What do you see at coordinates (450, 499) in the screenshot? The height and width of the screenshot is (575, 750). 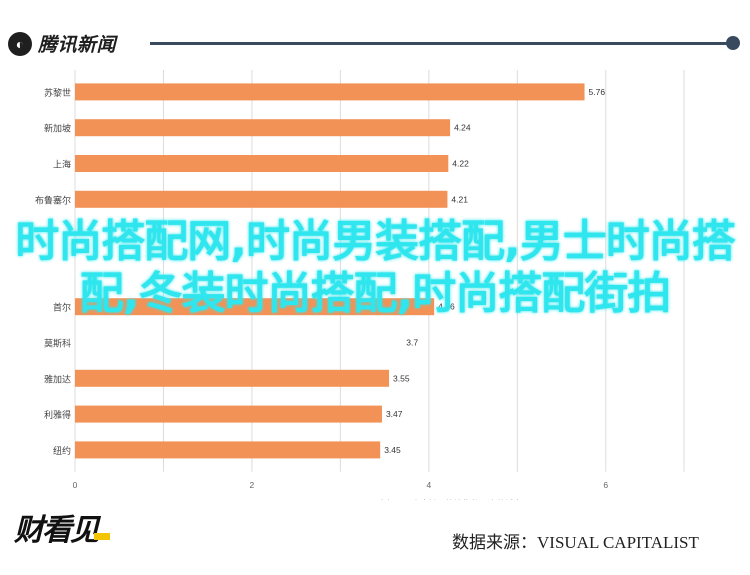 I see `x-axis-label: 中杯星巴克拿铁价格比指数最高的城市` at bounding box center [450, 499].